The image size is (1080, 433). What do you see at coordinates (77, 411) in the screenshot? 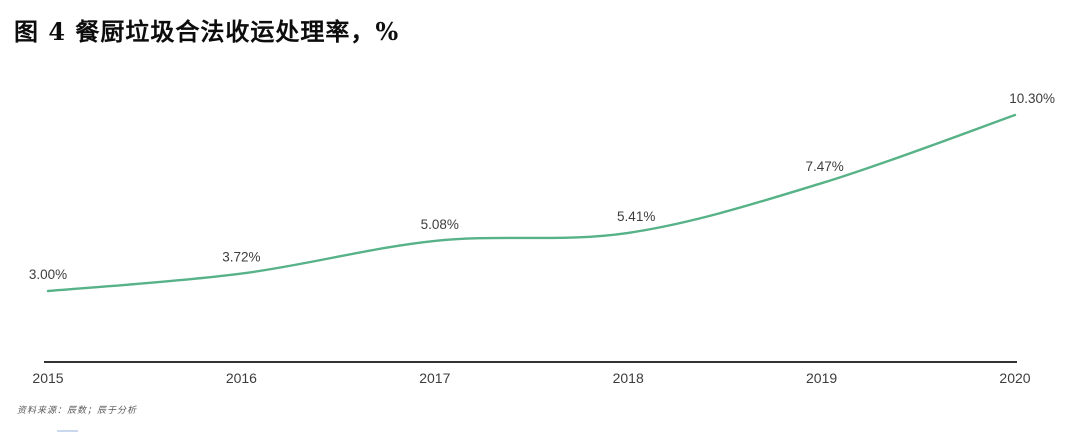
I see `source-note: 资料来源：辰数；辰于分析` at bounding box center [77, 411].